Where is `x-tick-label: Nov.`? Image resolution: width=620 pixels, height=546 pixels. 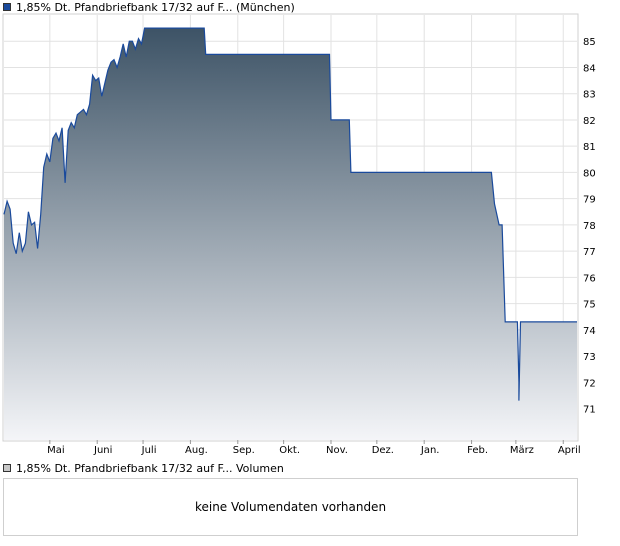
x-tick-label: Nov. is located at coordinates (337, 450).